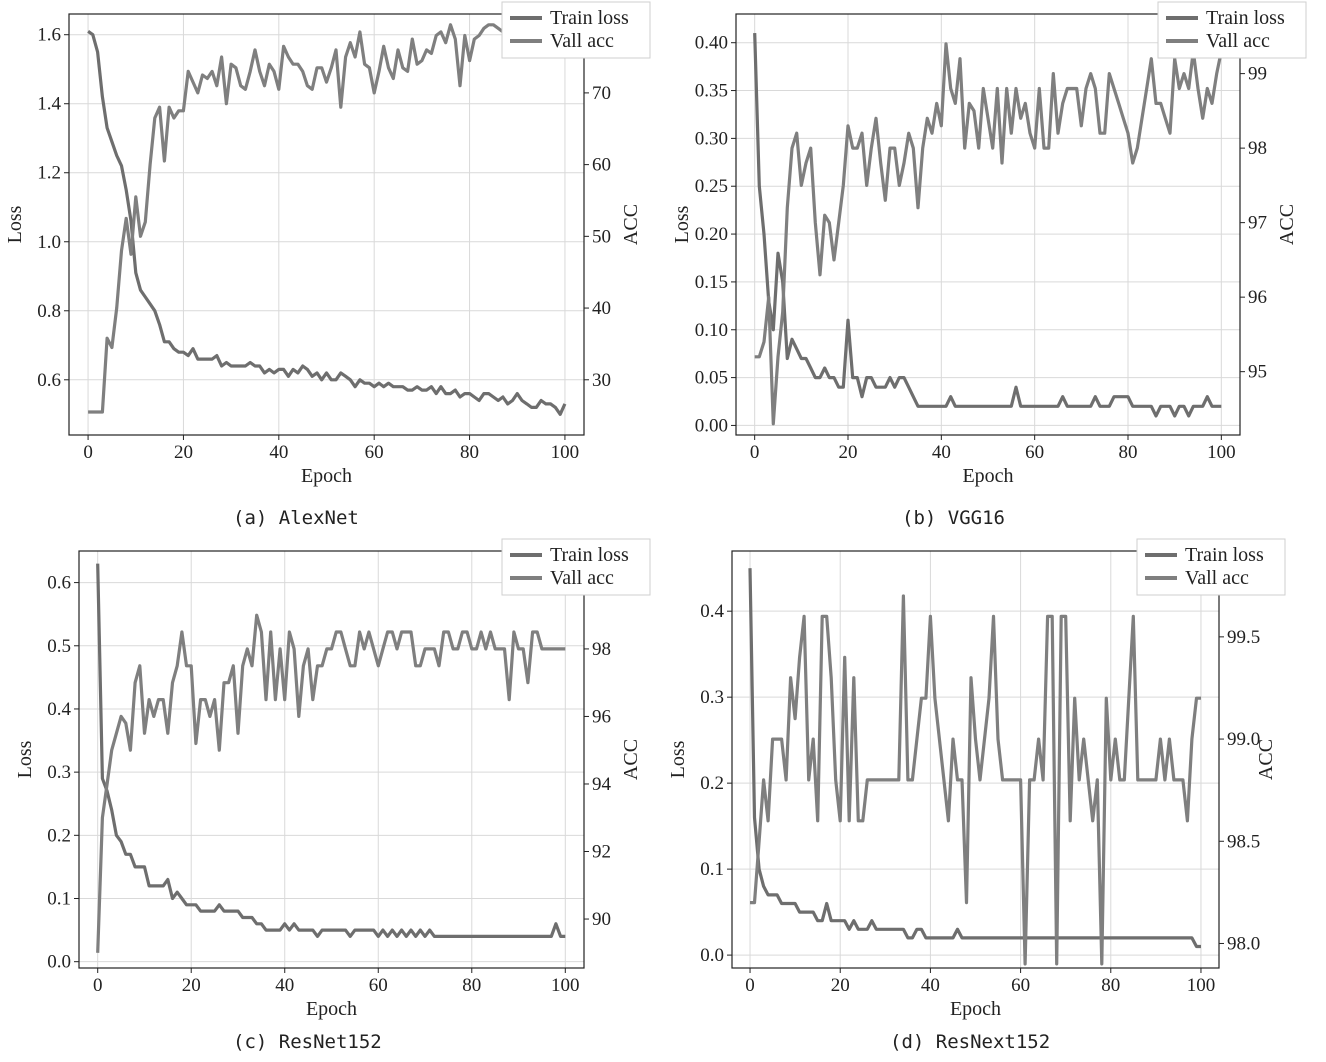 Image resolution: width=1326 pixels, height=1062 pixels. Describe the element at coordinates (1243, 943) in the screenshot. I see `y2-tick-label: 98.0` at that location.